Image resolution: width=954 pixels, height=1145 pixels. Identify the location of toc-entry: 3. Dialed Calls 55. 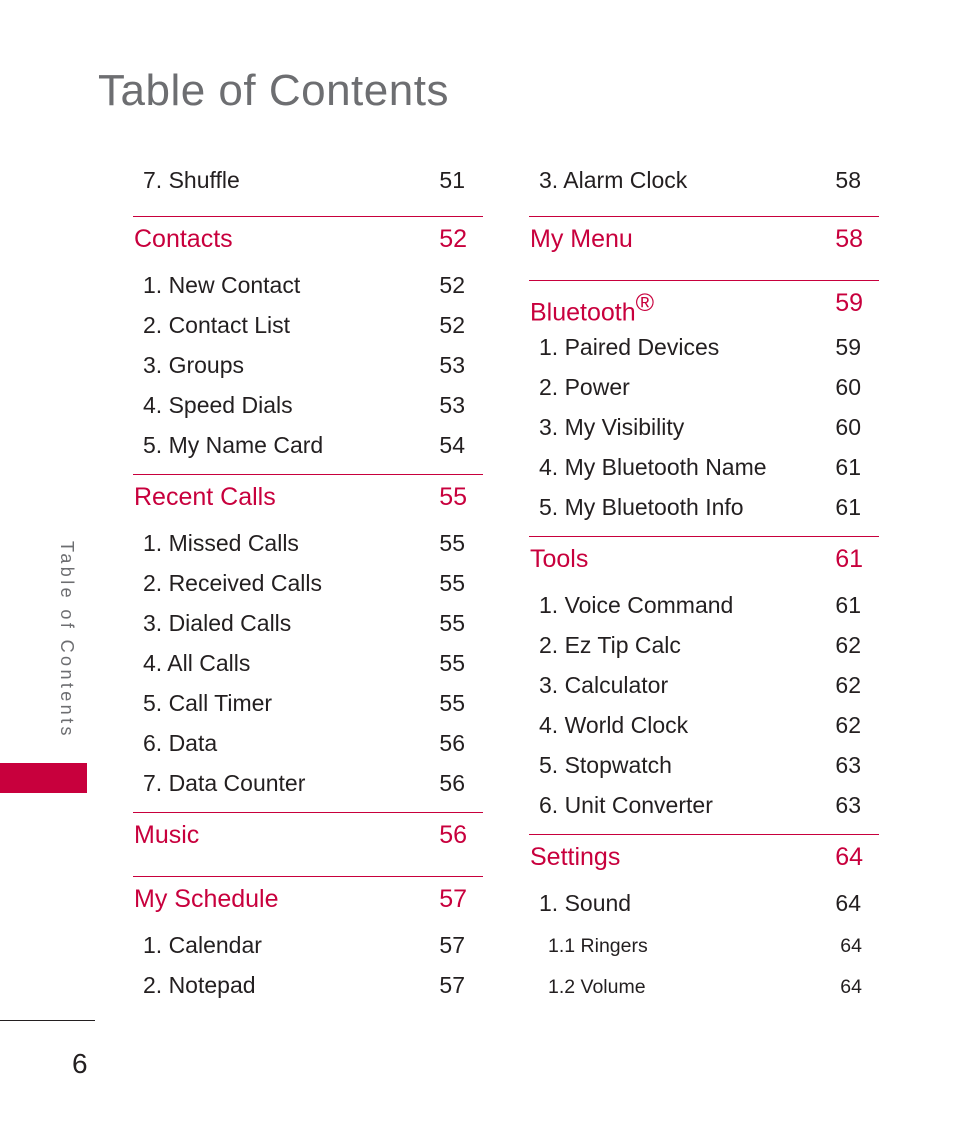
(308, 623).